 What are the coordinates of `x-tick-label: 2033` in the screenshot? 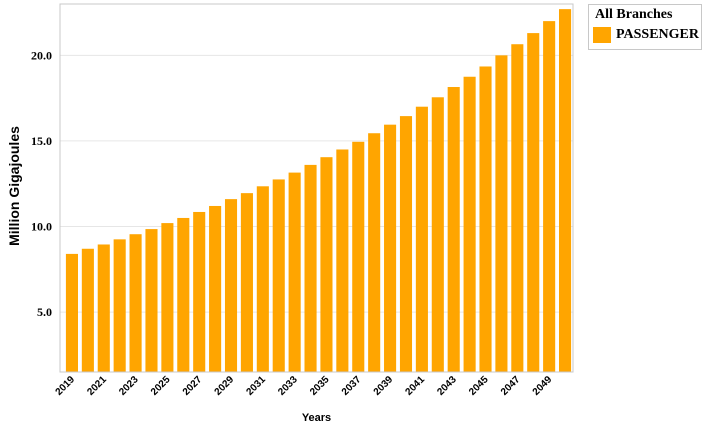 It's located at (288, 386).